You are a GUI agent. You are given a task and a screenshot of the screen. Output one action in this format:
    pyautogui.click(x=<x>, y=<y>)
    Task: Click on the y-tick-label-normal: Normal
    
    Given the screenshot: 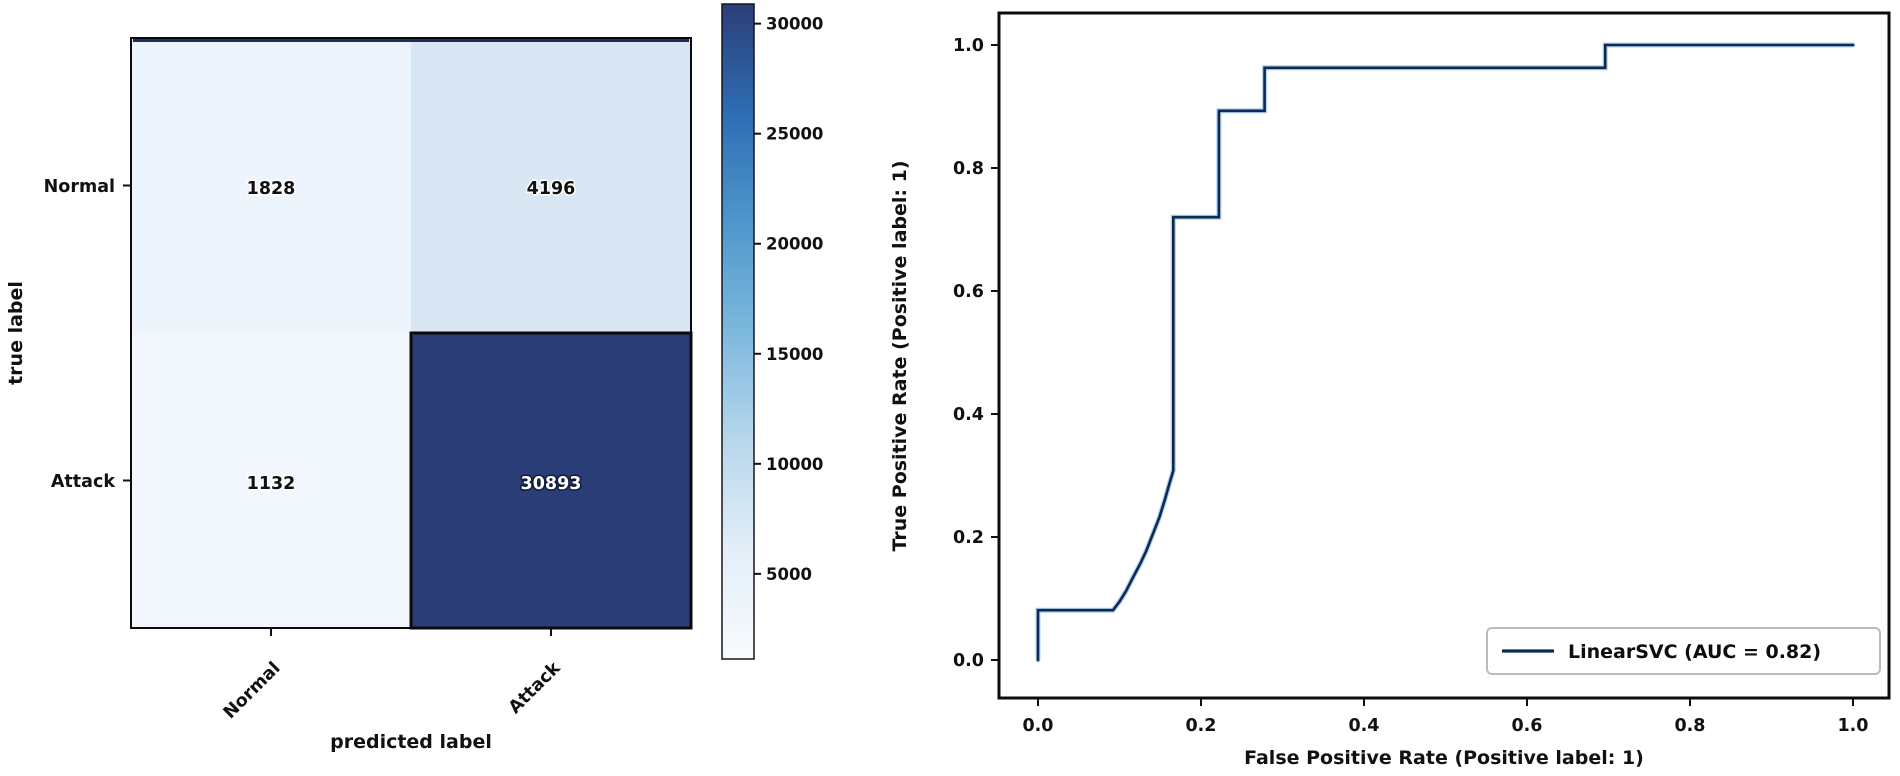 What is the action you would take?
    pyautogui.click(x=79, y=187)
    